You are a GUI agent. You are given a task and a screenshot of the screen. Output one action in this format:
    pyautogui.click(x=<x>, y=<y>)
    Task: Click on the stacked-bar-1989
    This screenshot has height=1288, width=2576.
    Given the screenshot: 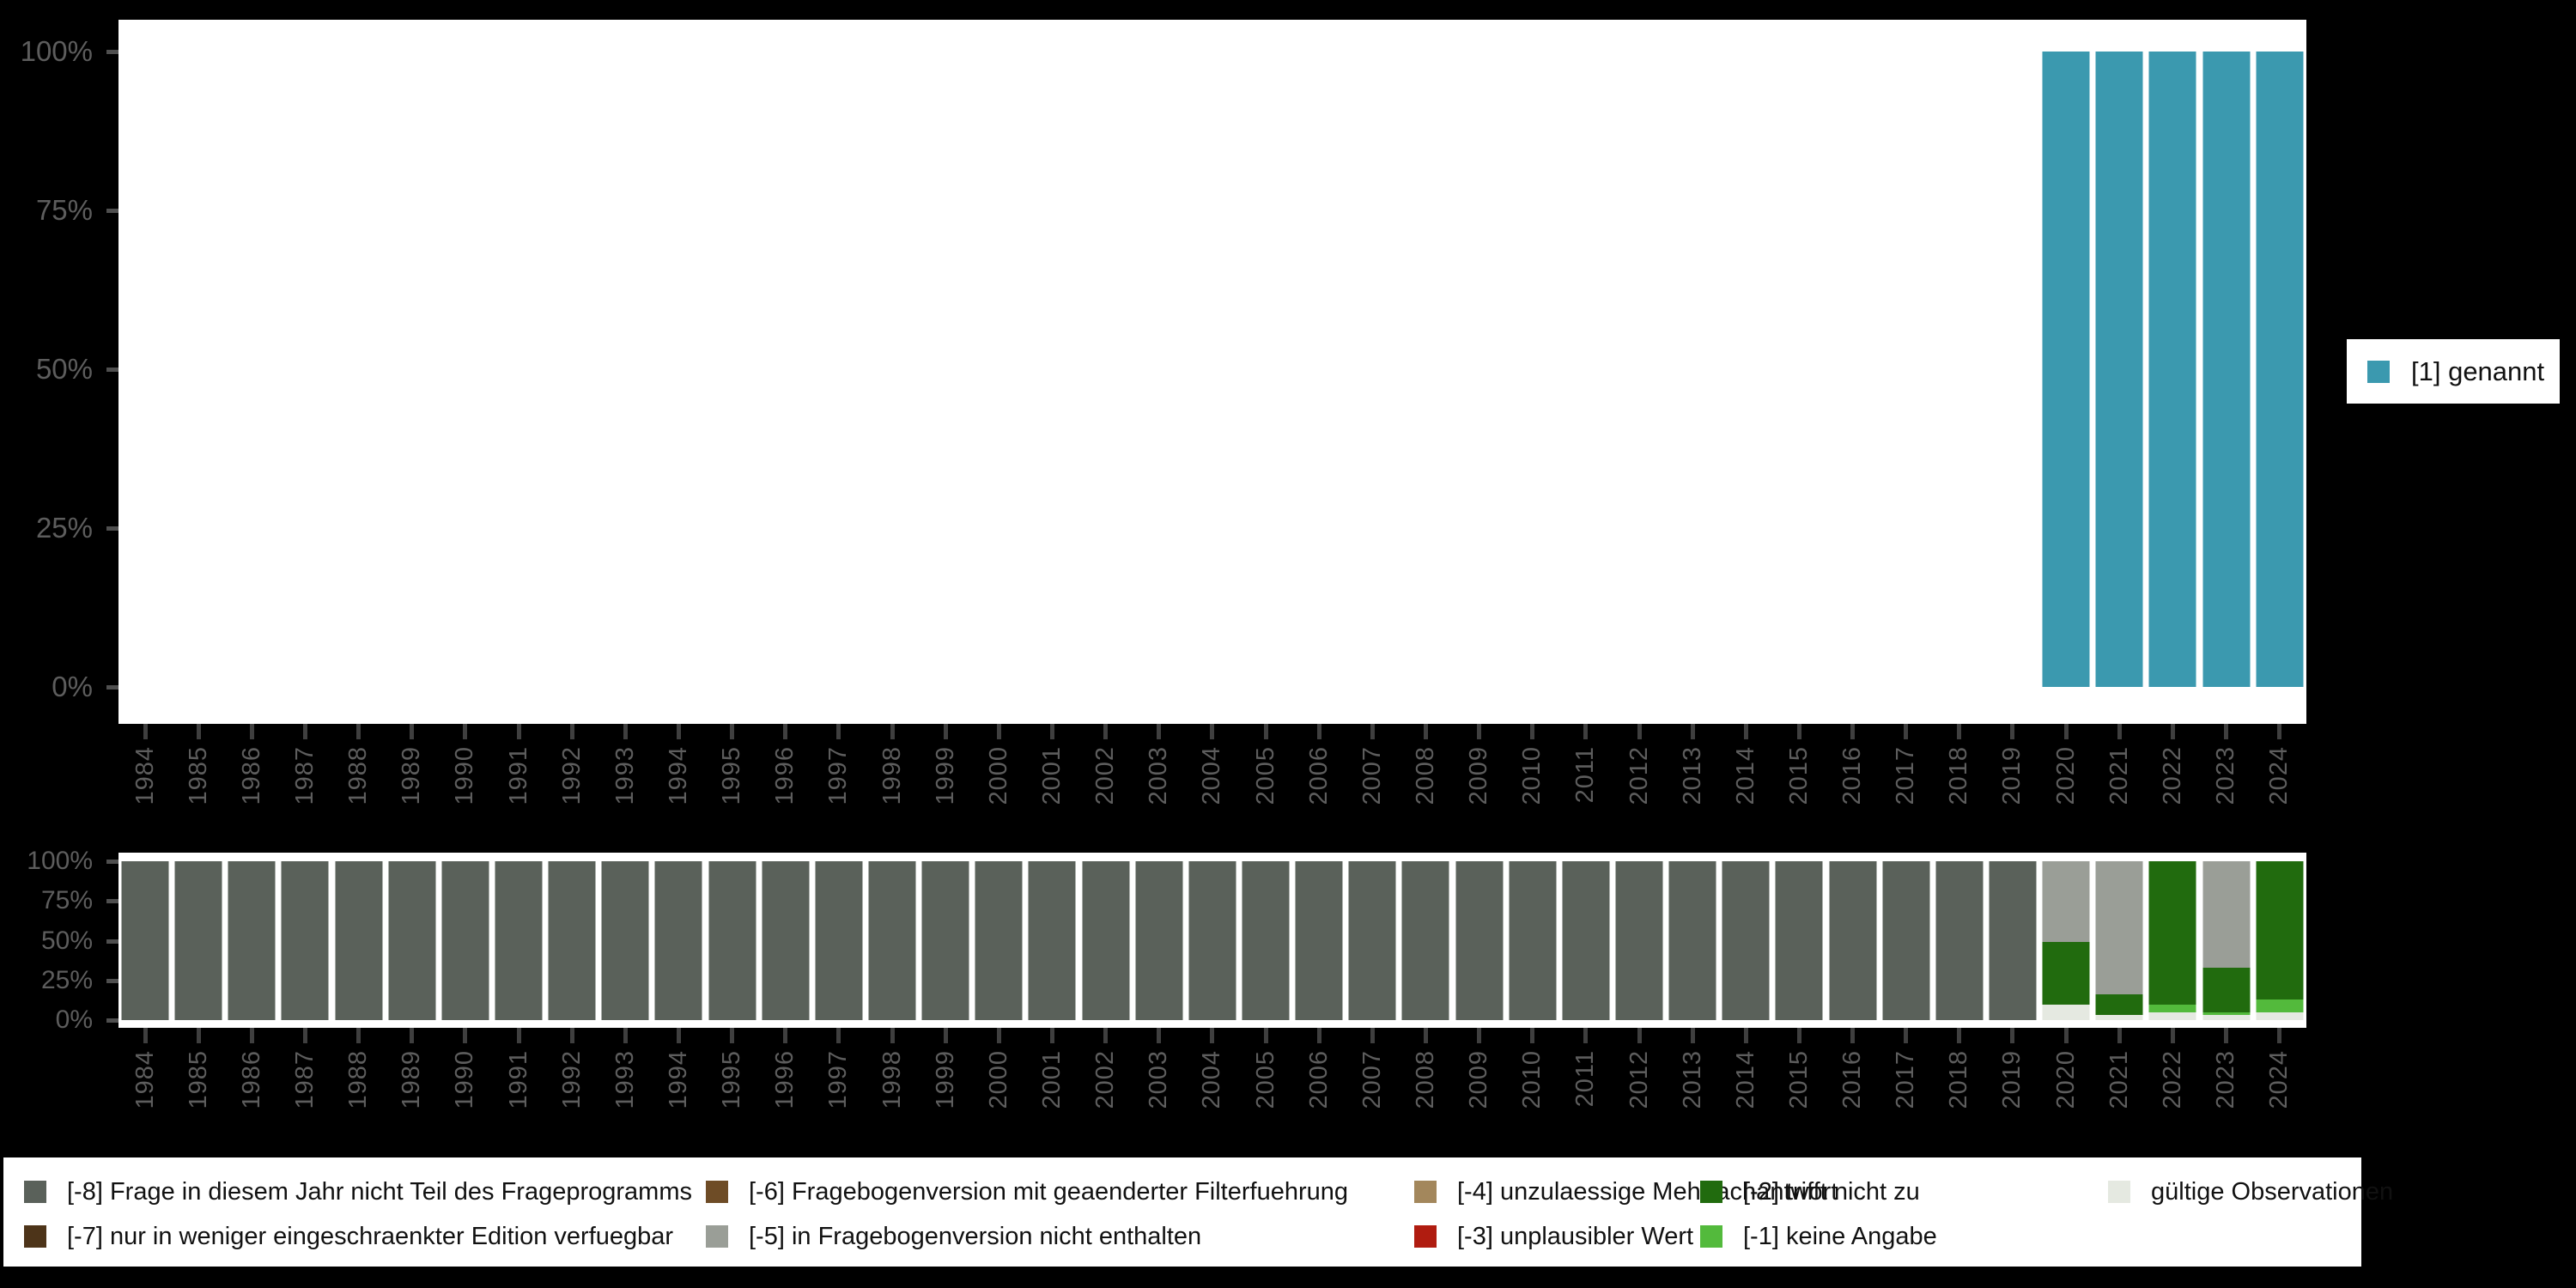 What is the action you would take?
    pyautogui.click(x=412, y=940)
    